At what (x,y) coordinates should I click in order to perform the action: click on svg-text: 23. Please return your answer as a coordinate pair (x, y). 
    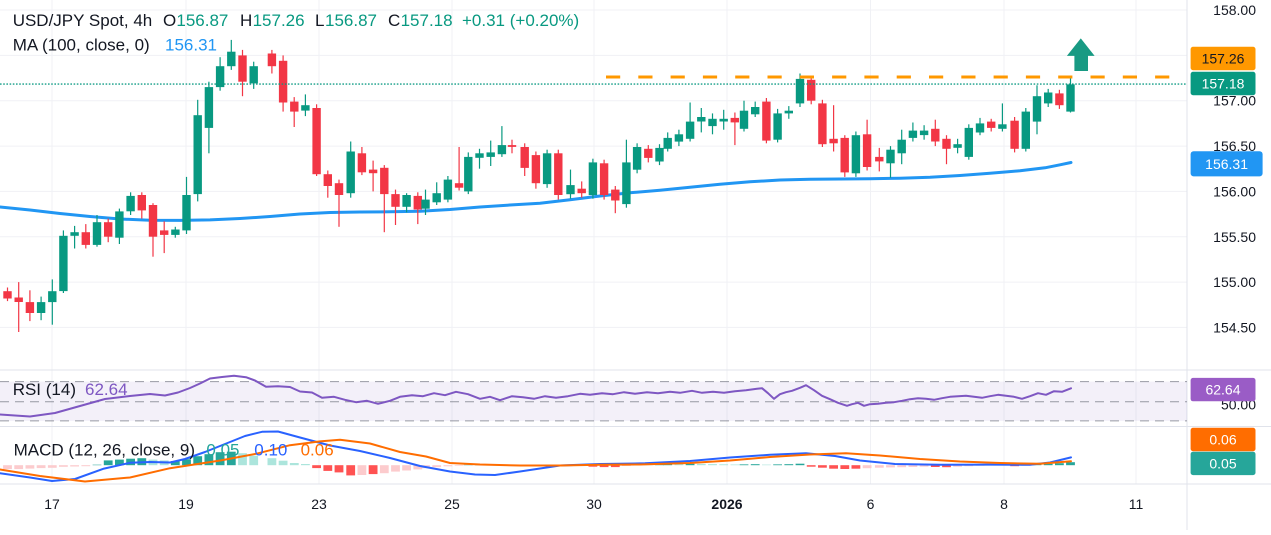
    Looking at the image, I should click on (319, 504).